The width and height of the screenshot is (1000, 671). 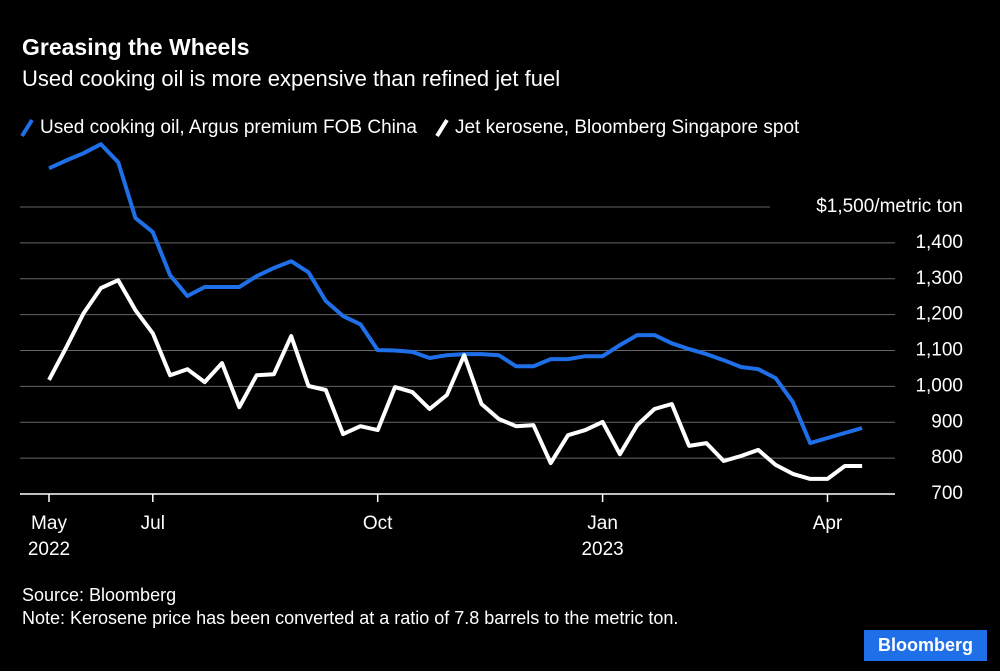 What do you see at coordinates (947, 421) in the screenshot?
I see `y-tick-label: 900` at bounding box center [947, 421].